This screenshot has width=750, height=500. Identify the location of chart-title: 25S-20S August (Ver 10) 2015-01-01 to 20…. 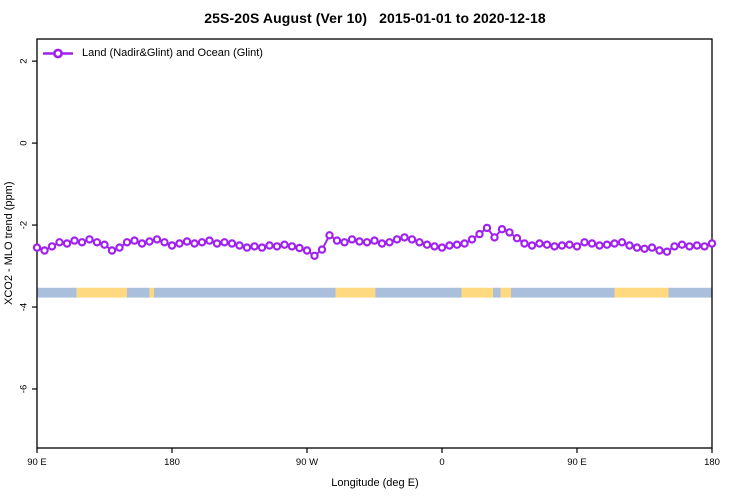
(375, 18).